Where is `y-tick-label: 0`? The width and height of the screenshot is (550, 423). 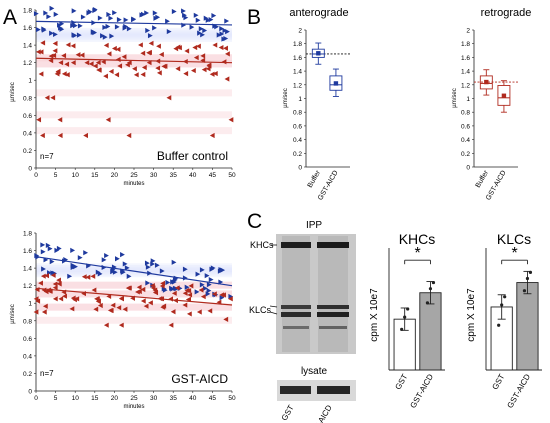 y-tick-label: 0 is located at coordinates (300, 168).